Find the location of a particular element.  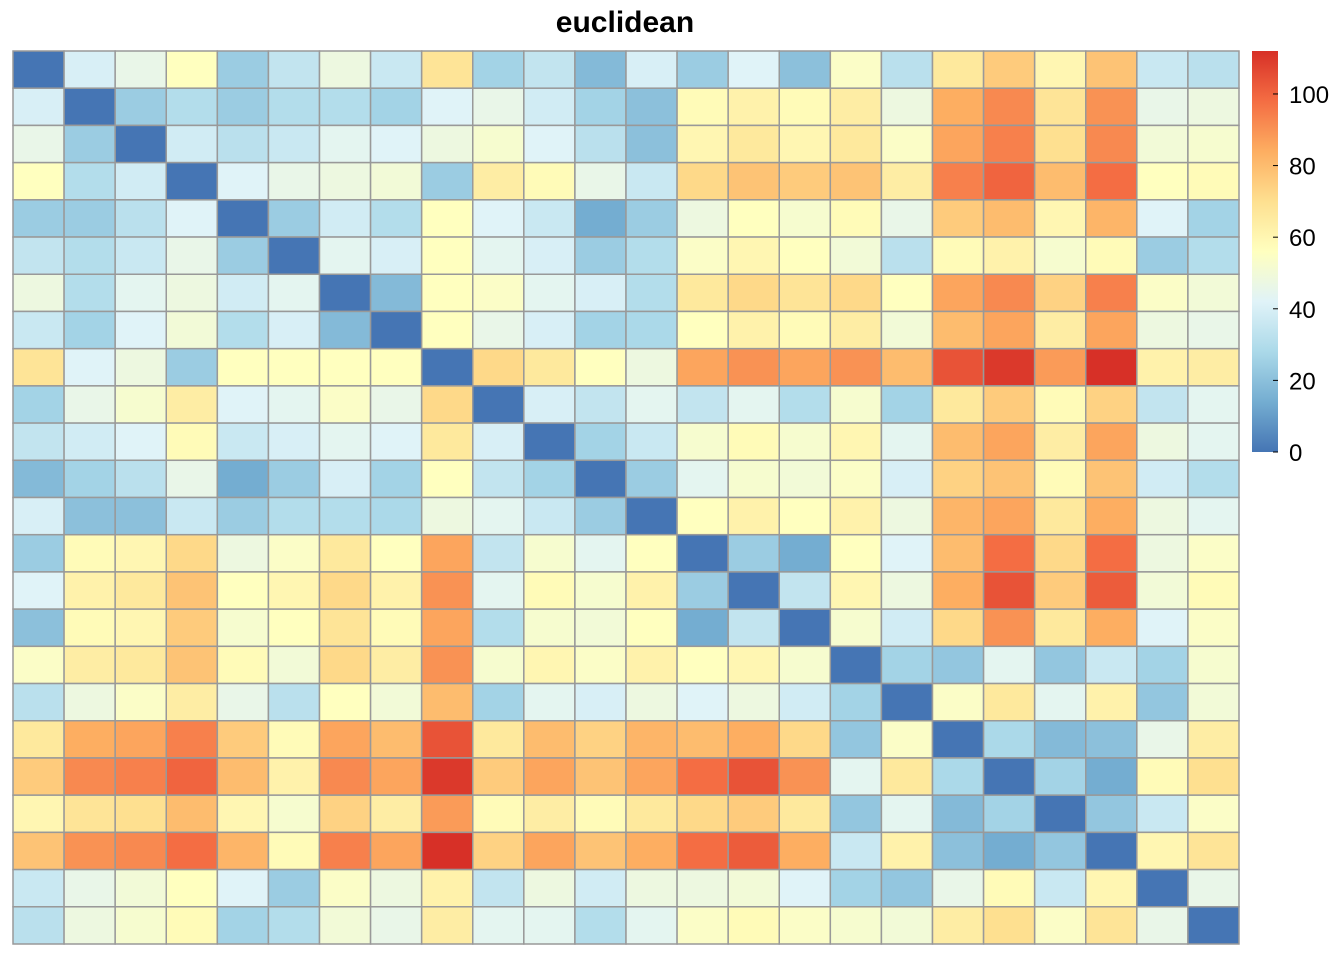

heatmap-cell-r3-c13 is located at coordinates (651, 144).